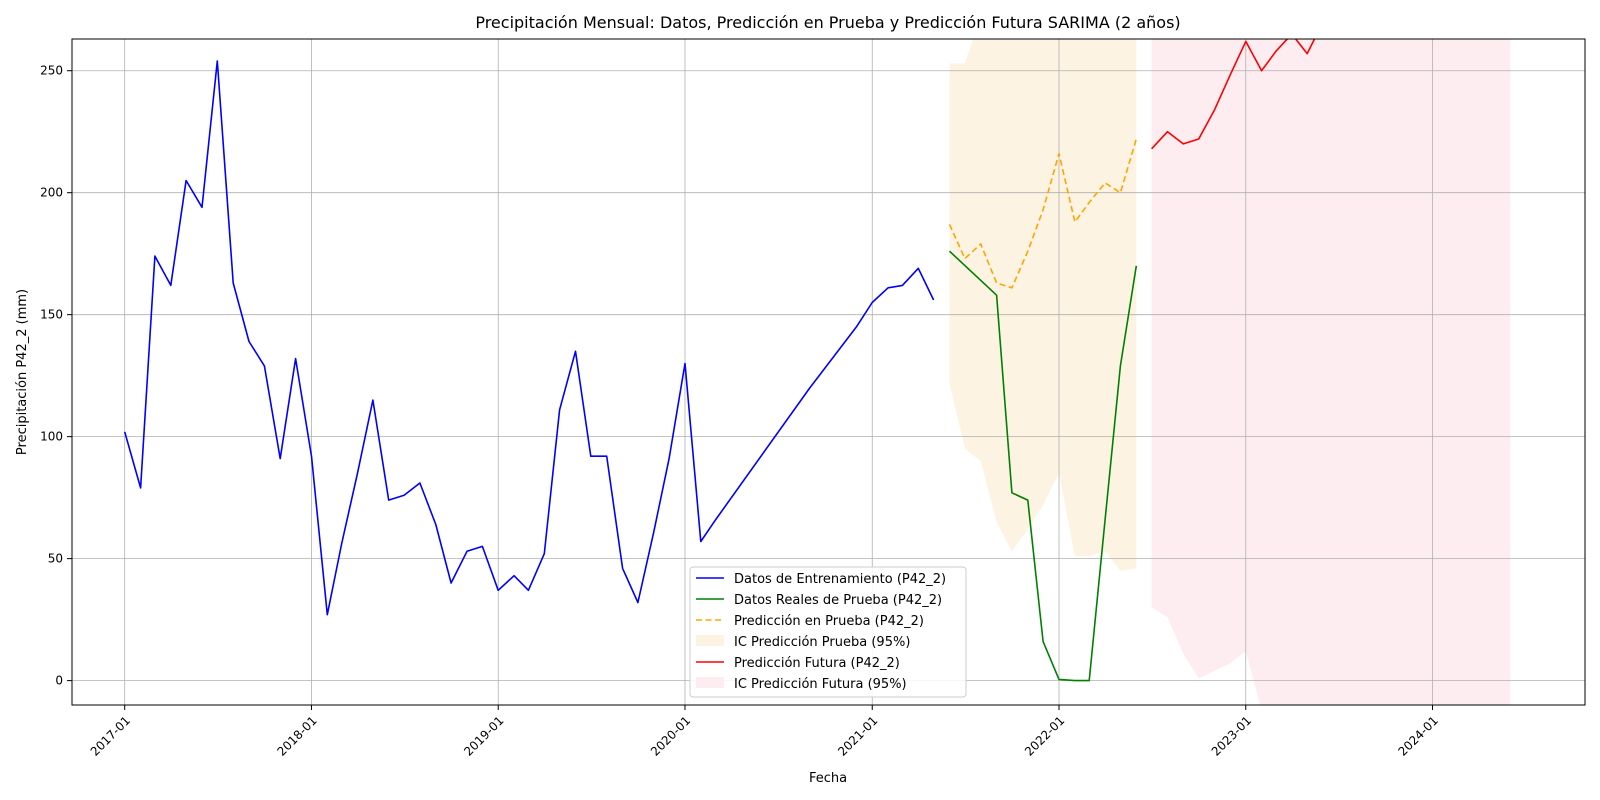  What do you see at coordinates (820, 684) in the screenshot?
I see `legend-label: IC Predicción Futura (95%)` at bounding box center [820, 684].